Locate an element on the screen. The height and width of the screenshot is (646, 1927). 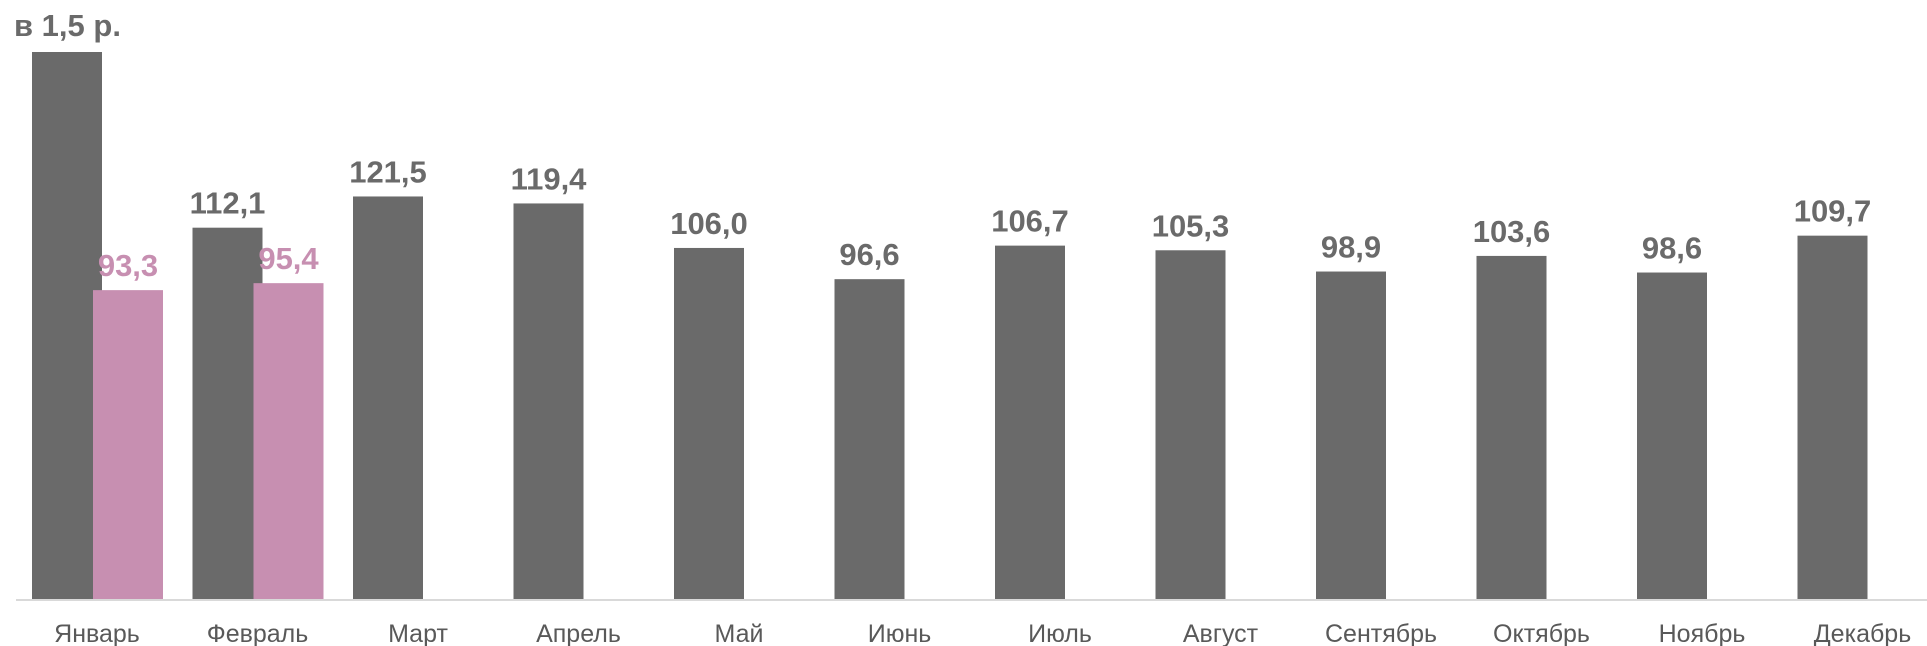
category-label-3: Март is located at coordinates (418, 633).